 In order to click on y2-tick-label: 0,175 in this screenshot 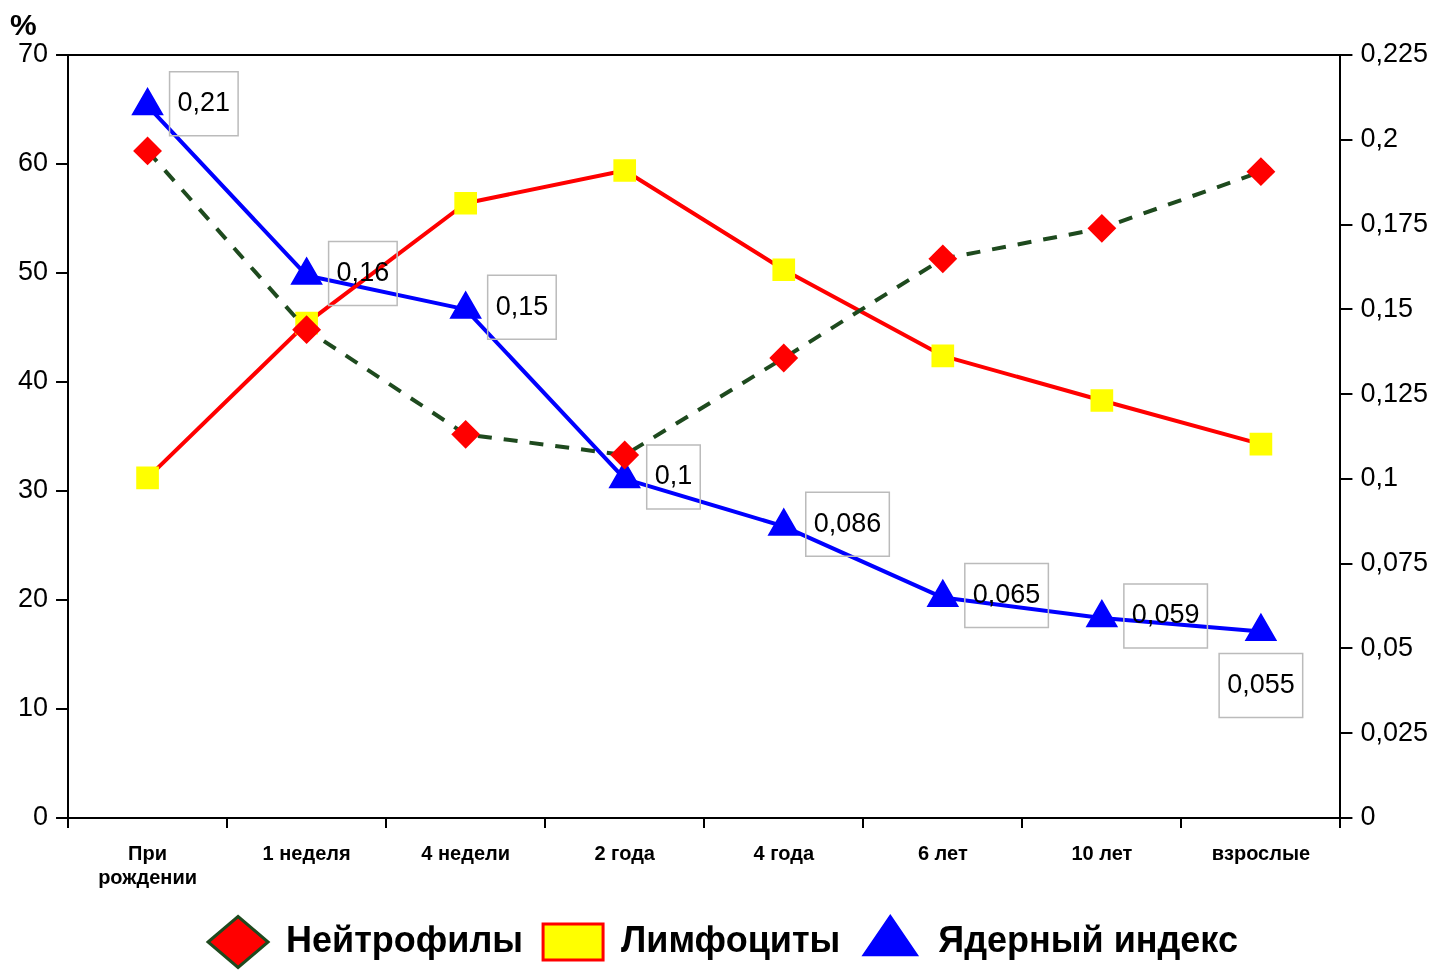, I will do `click(1394, 223)`.